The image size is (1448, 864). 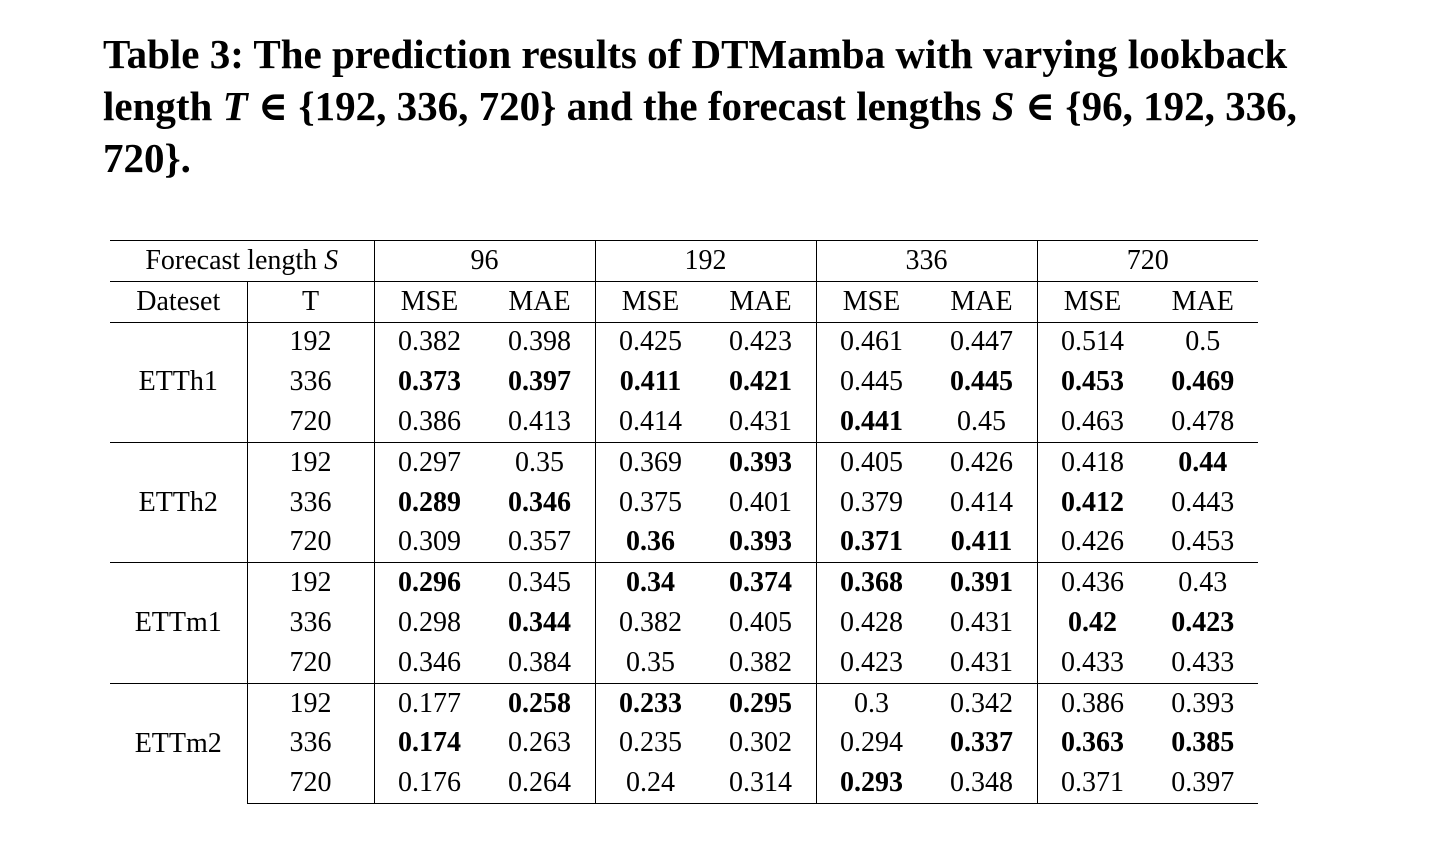 What do you see at coordinates (871, 623) in the screenshot?
I see `value-cell: 0.428` at bounding box center [871, 623].